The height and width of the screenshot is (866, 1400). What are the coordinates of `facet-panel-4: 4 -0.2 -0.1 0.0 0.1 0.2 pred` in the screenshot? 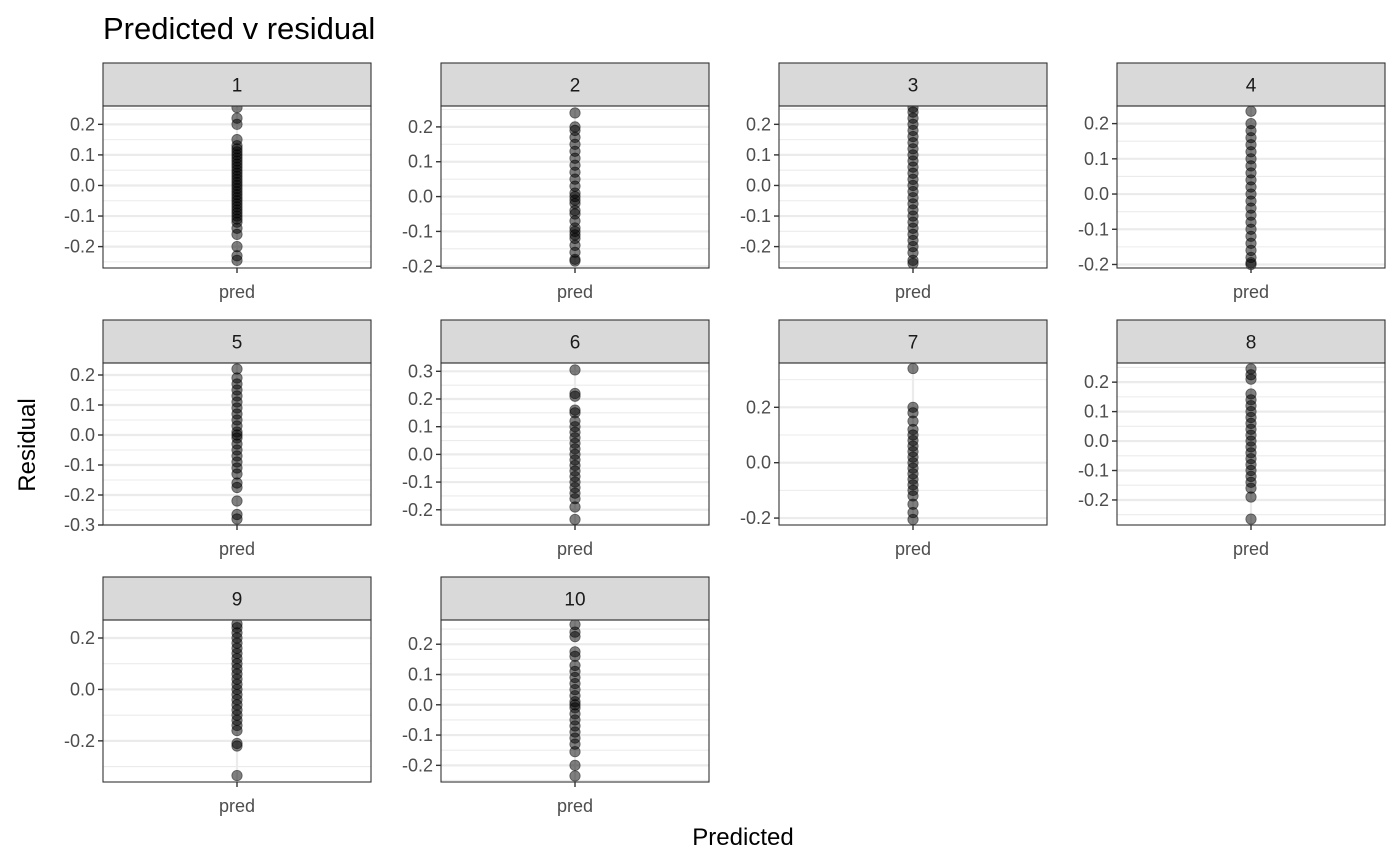 It's located at (1232, 182).